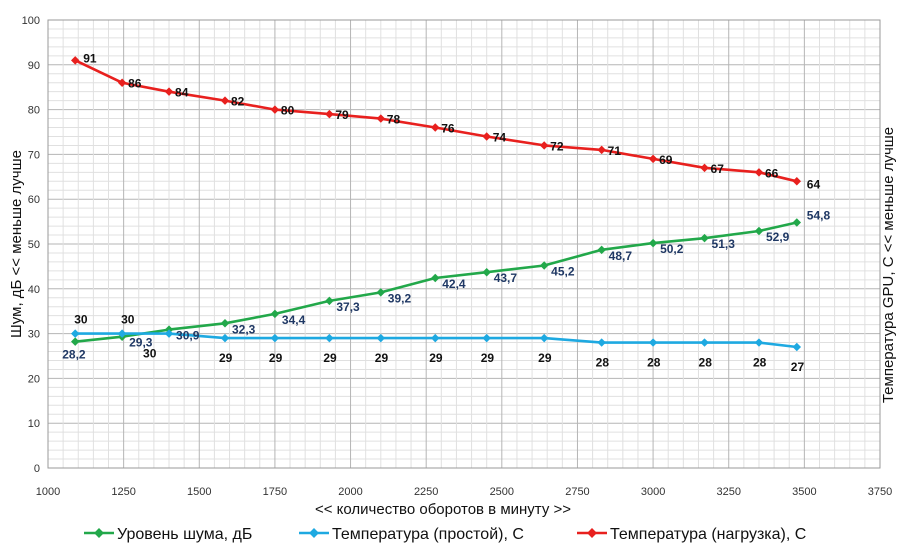 The image size is (900, 550). I want to click on data-label-load-temp: 78, so click(394, 120).